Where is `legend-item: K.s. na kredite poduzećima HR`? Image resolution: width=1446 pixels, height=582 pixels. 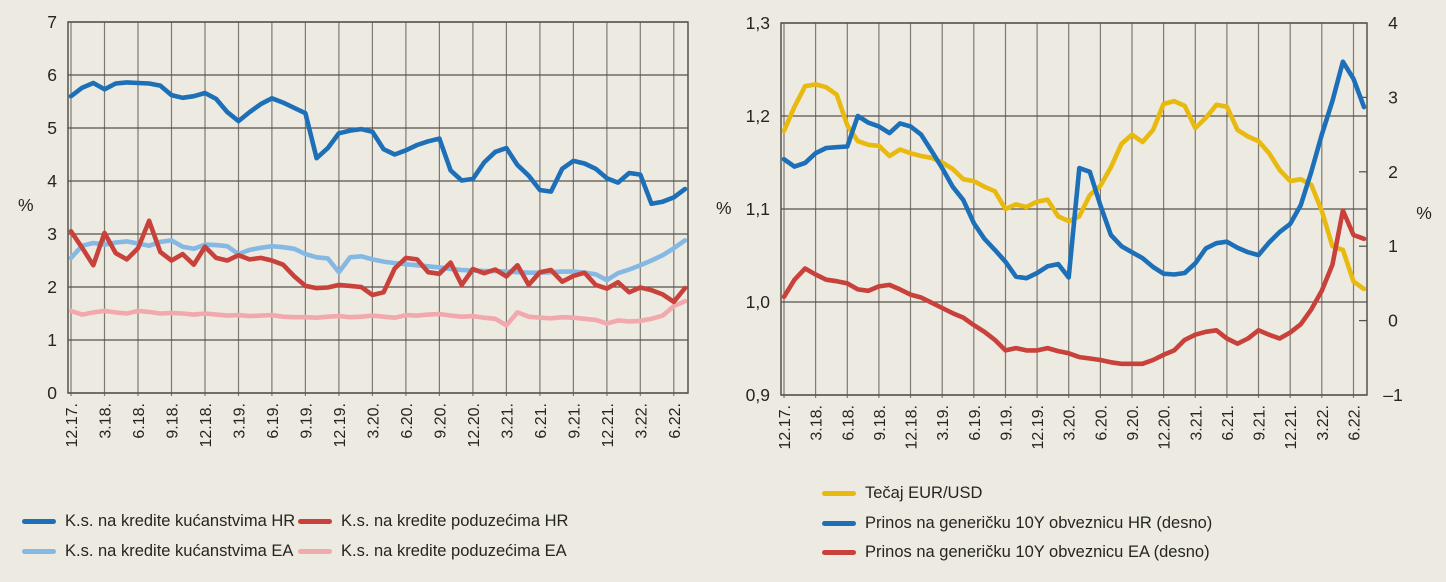 legend-item: K.s. na kredite poduzećima HR is located at coordinates (433, 521).